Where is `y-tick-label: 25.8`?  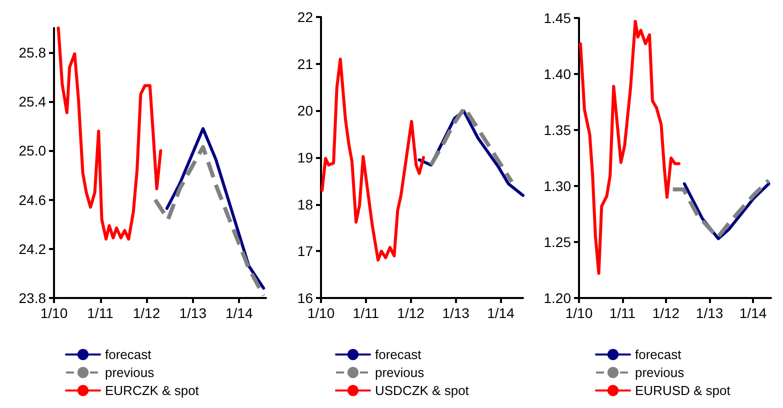 y-tick-label: 25.8 is located at coordinates (32, 52).